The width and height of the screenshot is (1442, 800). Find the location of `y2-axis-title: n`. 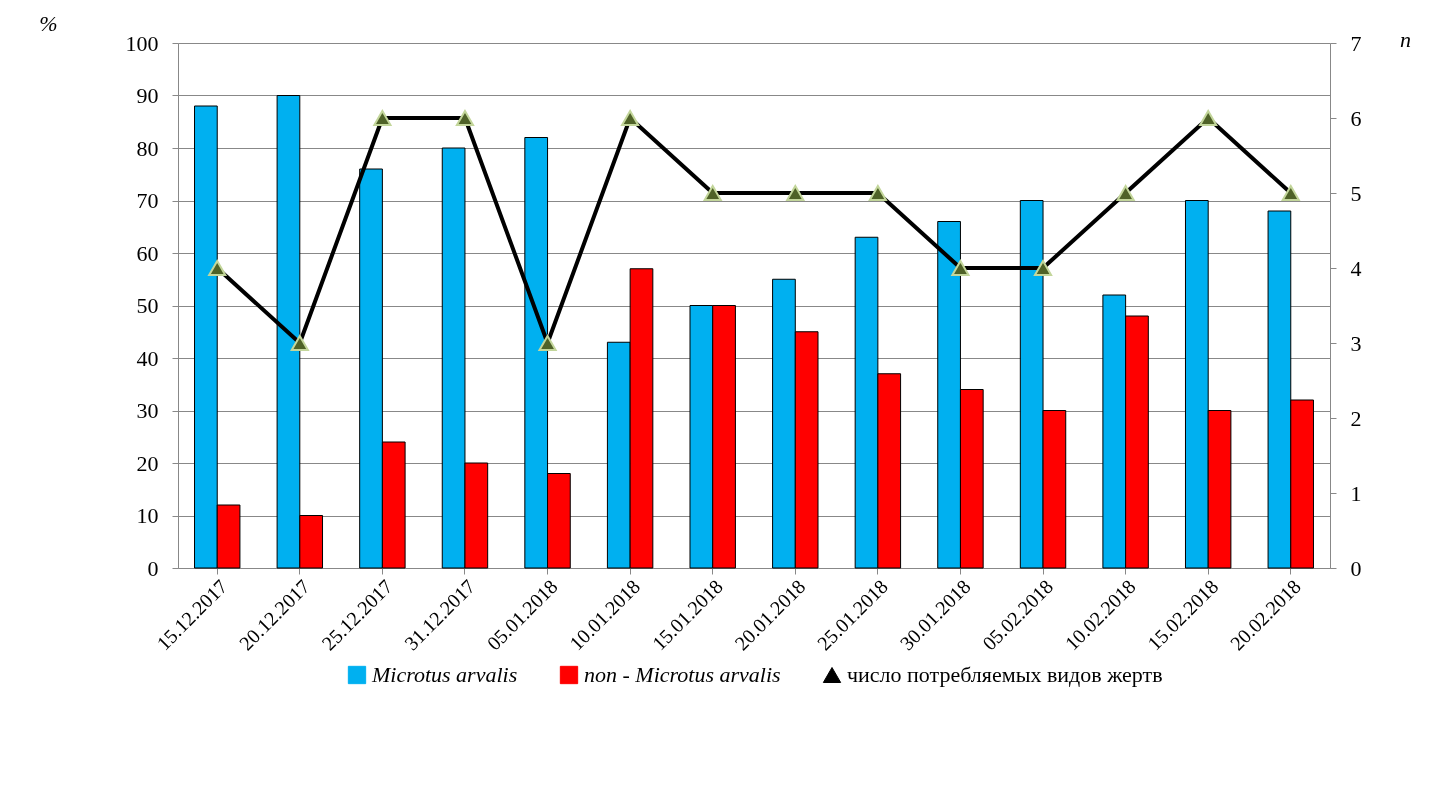

y2-axis-title: n is located at coordinates (1405, 39).